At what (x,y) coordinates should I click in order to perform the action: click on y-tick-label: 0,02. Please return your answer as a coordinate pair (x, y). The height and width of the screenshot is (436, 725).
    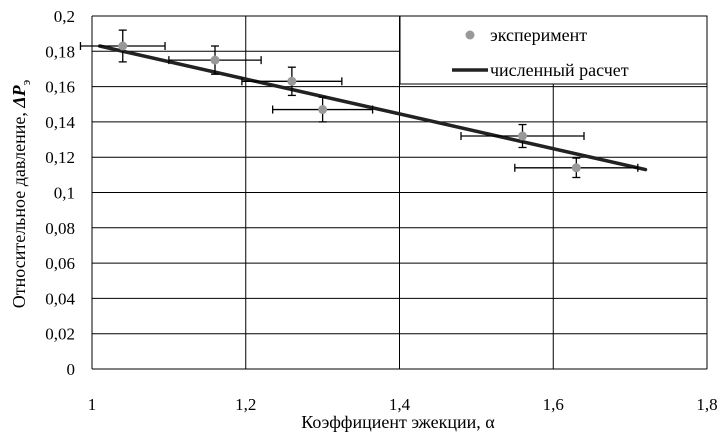
    Looking at the image, I should click on (60, 334).